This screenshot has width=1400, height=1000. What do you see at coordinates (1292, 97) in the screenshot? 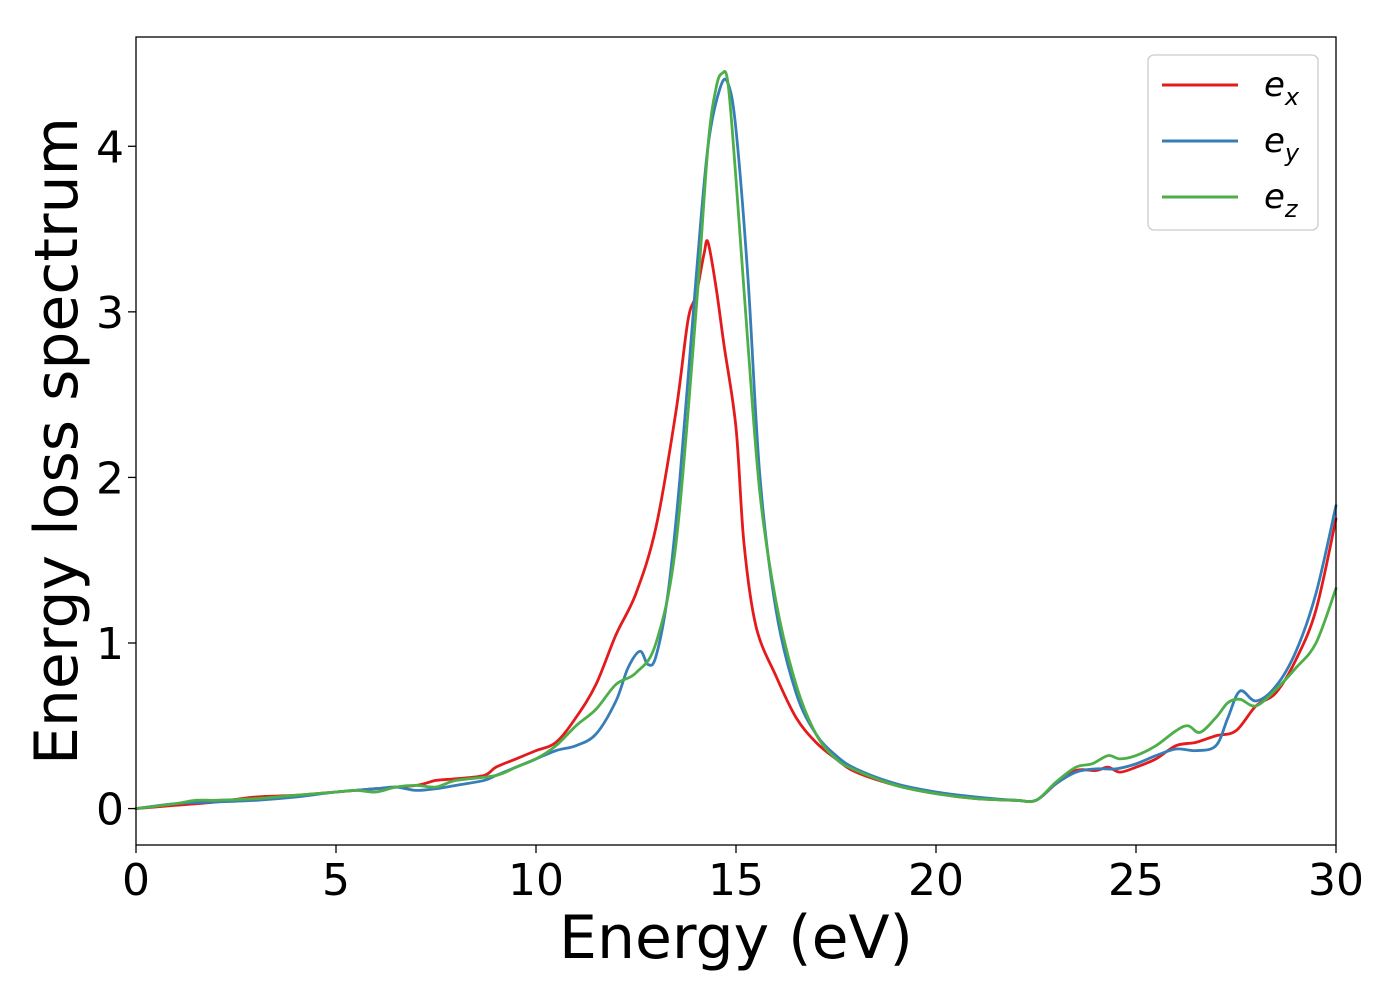
I see `legend-label-subscript: x` at bounding box center [1292, 97].